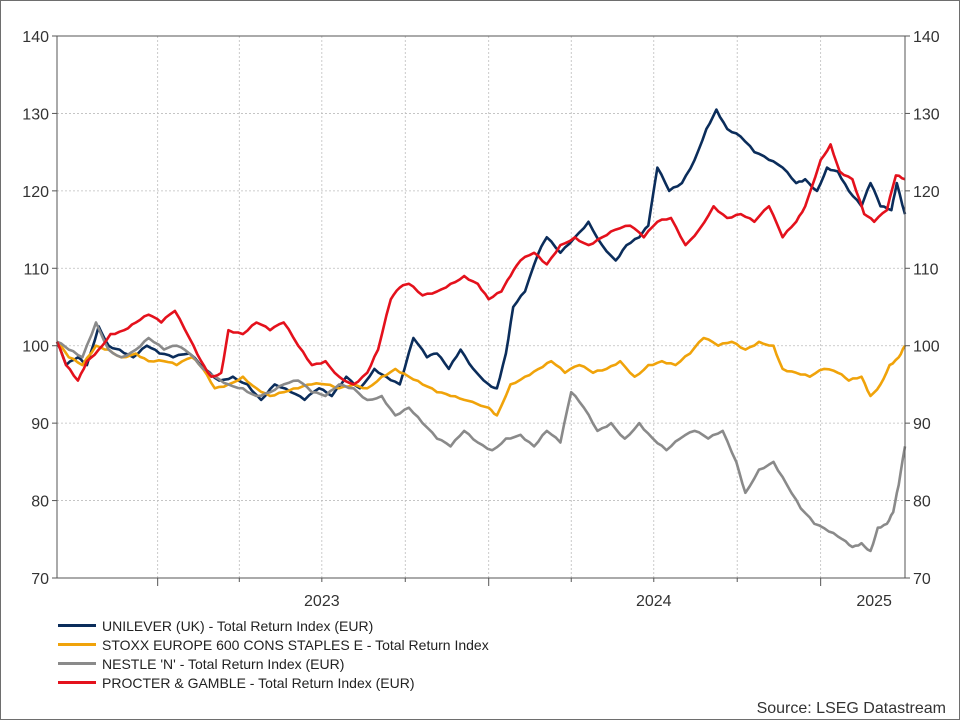 The width and height of the screenshot is (960, 720). I want to click on y-tick-label-right: 130, so click(926, 114).